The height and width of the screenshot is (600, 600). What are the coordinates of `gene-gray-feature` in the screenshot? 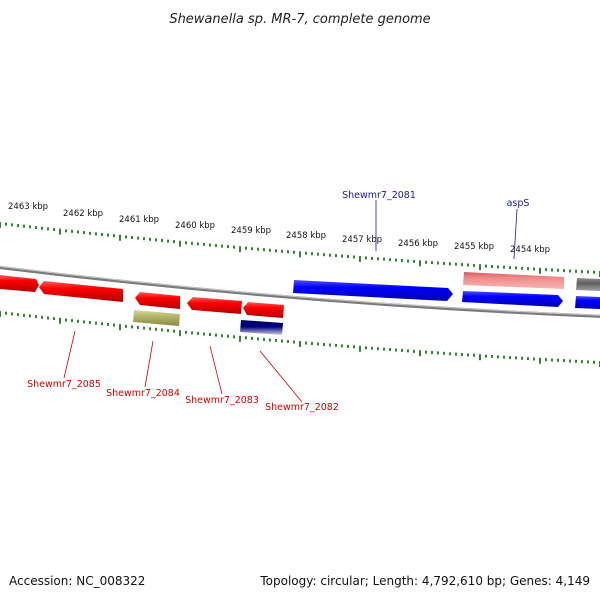 It's located at (588, 284).